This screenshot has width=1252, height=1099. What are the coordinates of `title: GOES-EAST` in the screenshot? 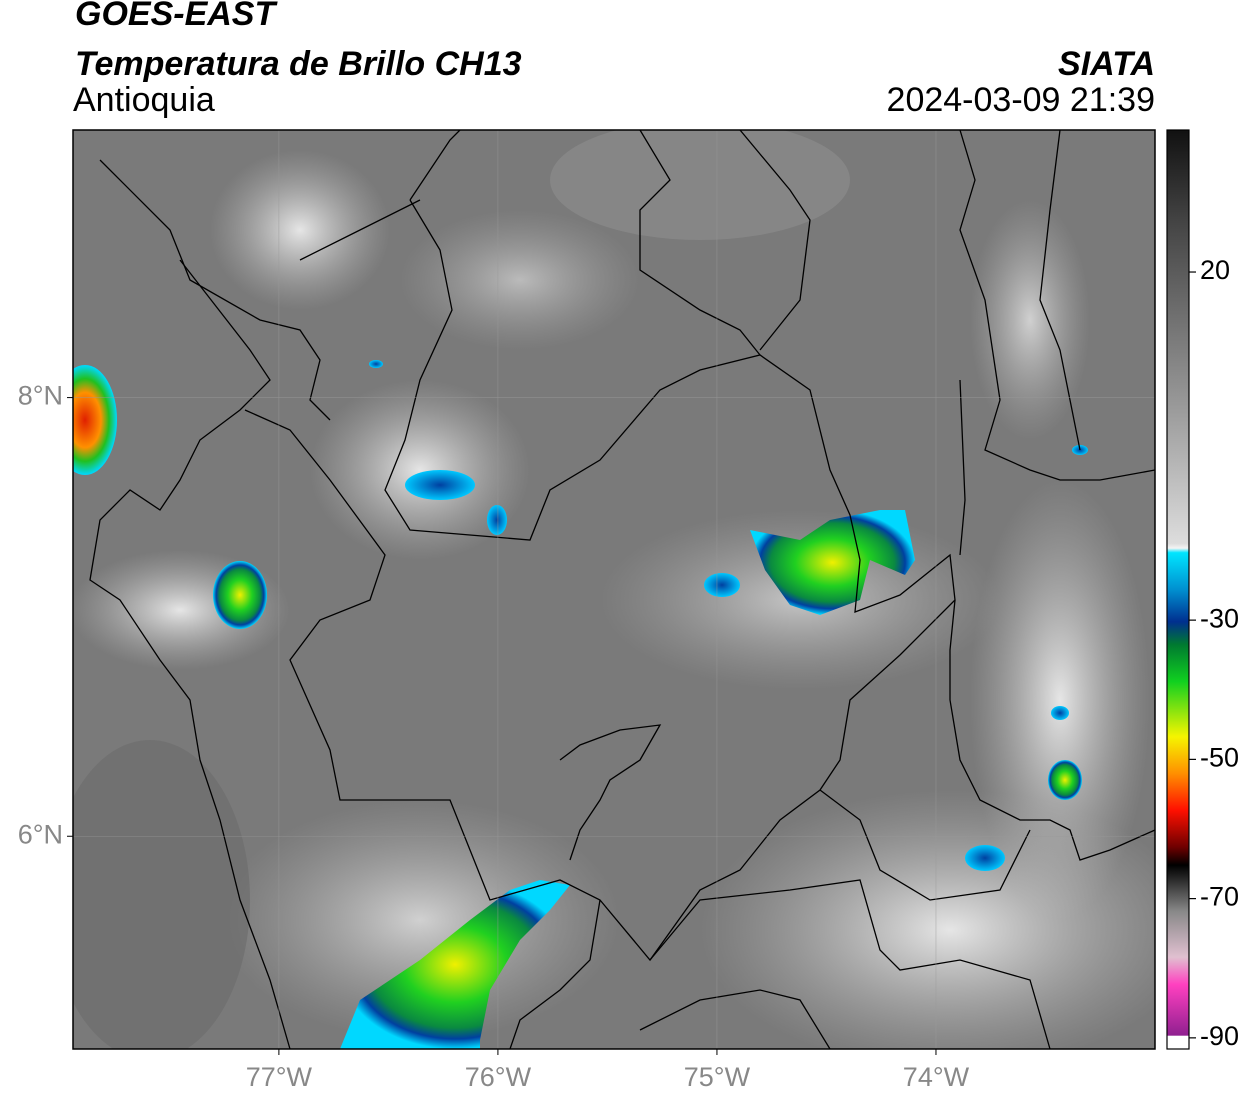 It's located at (176, 16).